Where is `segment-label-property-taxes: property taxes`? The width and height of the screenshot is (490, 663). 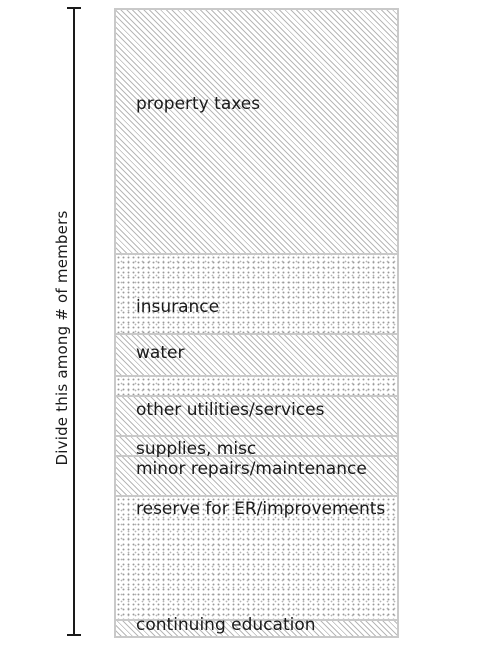 segment-label-property-taxes: property taxes is located at coordinates (198, 104).